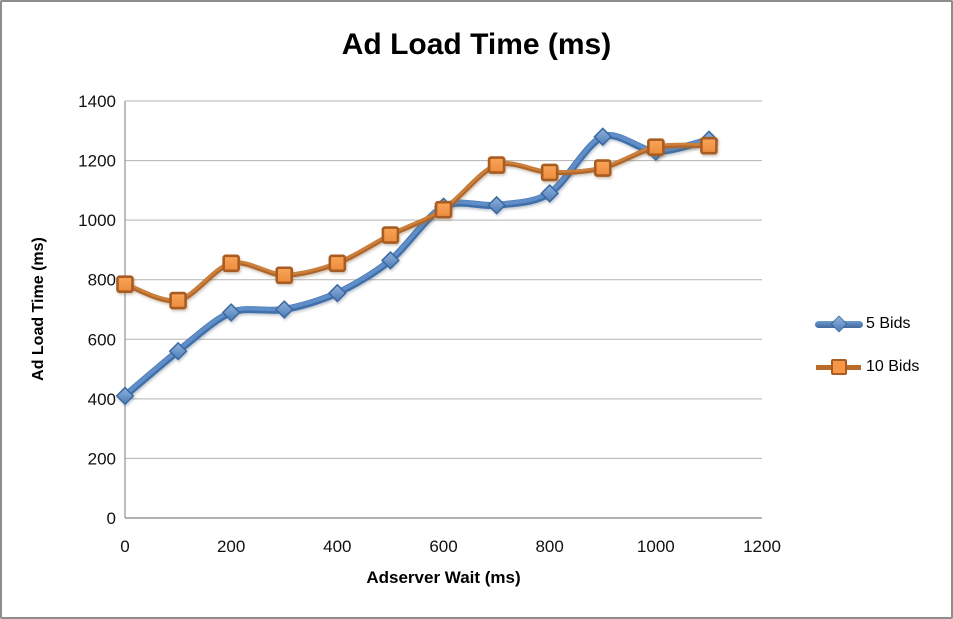  What do you see at coordinates (443, 546) in the screenshot?
I see `x-tick-label: 600` at bounding box center [443, 546].